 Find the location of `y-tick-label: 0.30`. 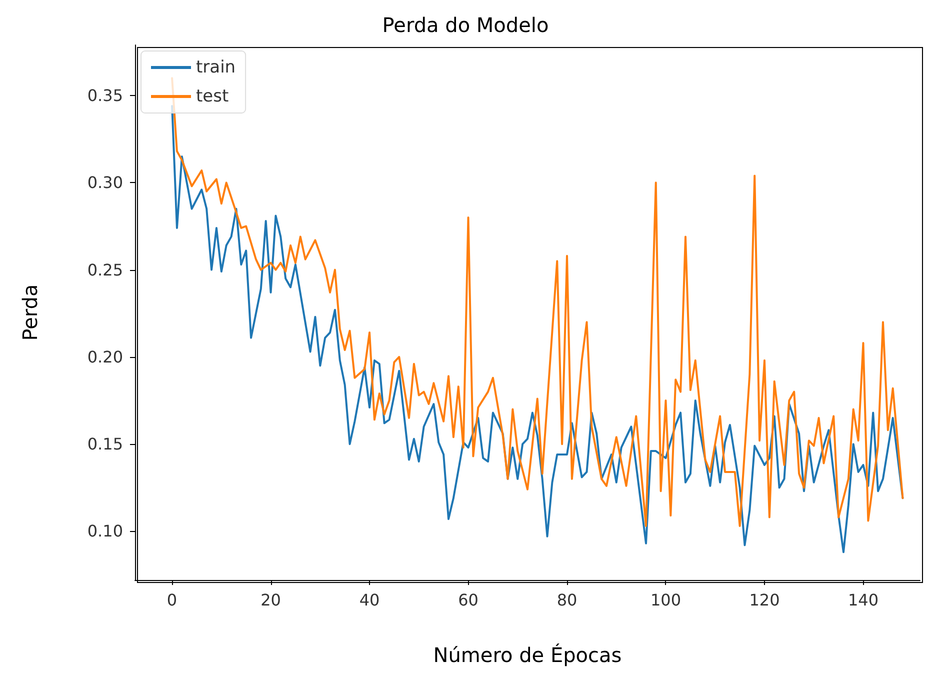

y-tick-label: 0.30 is located at coordinates (105, 182).